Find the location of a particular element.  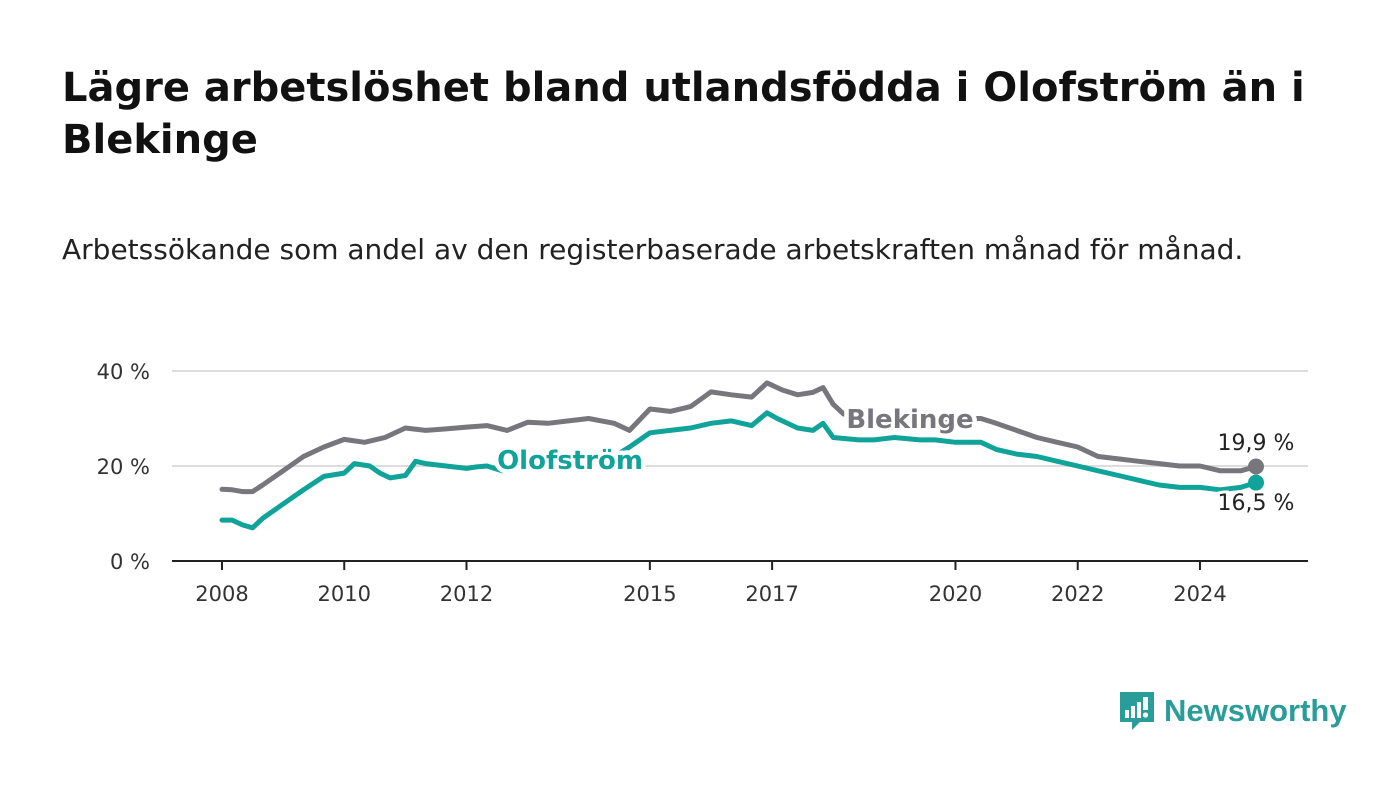

blekinge-end-point is located at coordinates (1256, 466).